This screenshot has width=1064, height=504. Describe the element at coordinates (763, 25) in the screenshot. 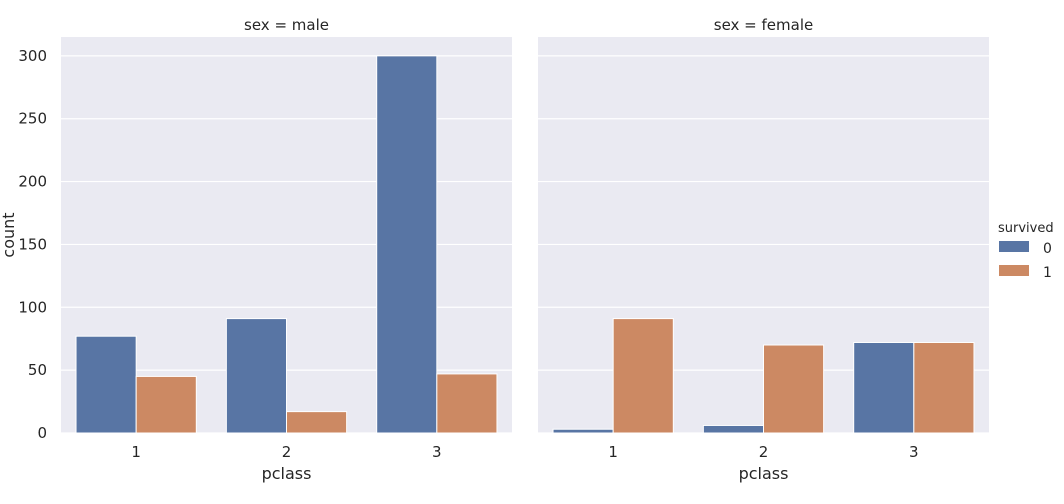

I see `facet-title: sex = female` at that location.